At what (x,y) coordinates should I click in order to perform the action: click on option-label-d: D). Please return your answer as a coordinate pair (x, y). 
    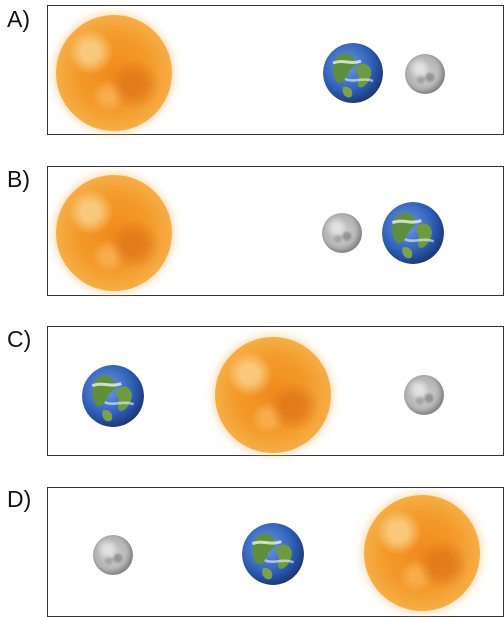
    Looking at the image, I should click on (19, 499).